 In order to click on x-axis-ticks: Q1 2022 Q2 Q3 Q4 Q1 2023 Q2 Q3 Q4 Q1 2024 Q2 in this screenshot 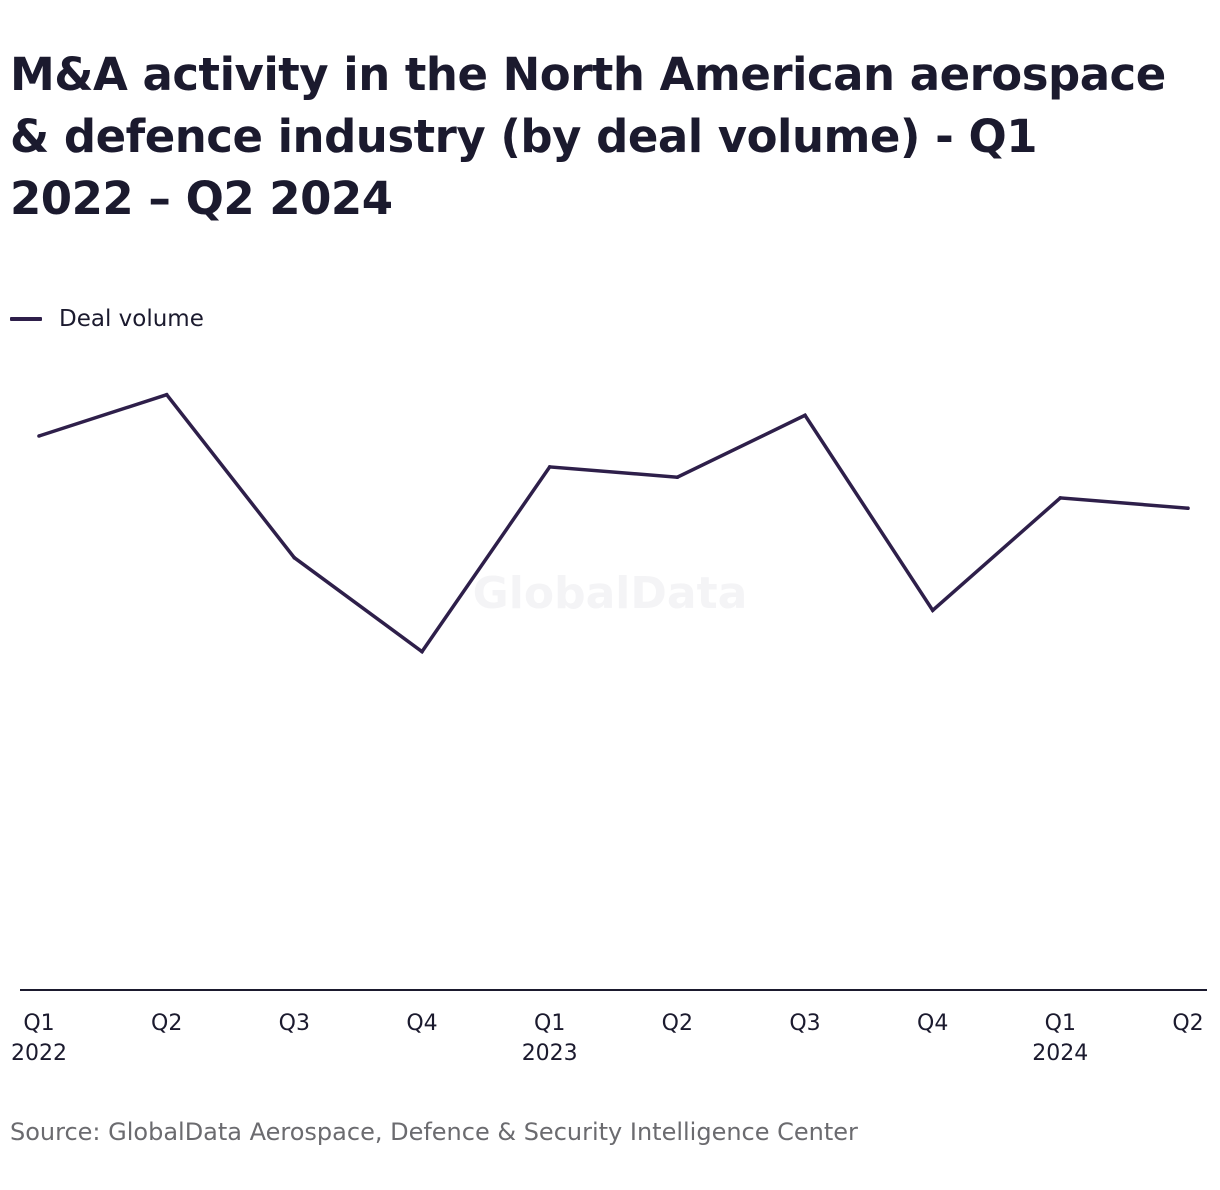, I will do `click(607, 1038)`.